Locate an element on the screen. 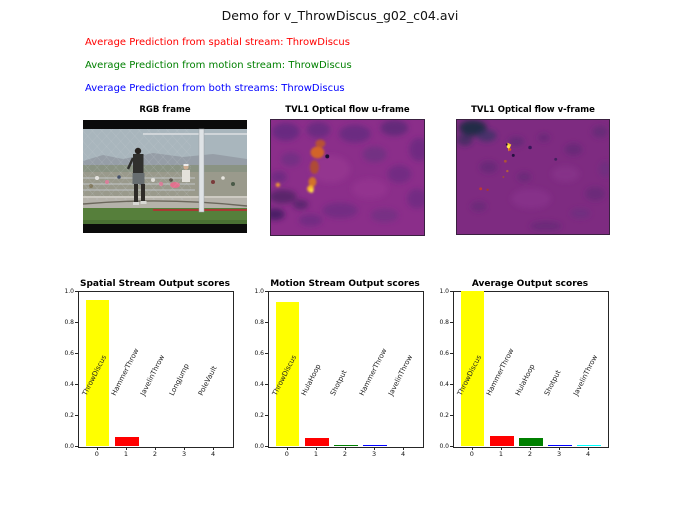  chart-title-motion: Motion Stream Output scores is located at coordinates (345, 284).